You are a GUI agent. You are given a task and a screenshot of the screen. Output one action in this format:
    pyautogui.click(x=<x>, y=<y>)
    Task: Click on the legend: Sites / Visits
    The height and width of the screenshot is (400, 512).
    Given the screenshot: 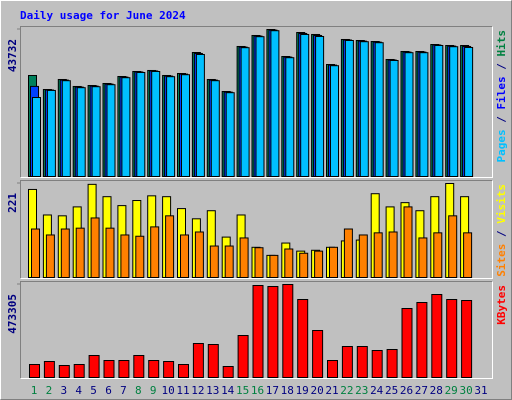 What is the action you would take?
    pyautogui.click(x=501, y=230)
    